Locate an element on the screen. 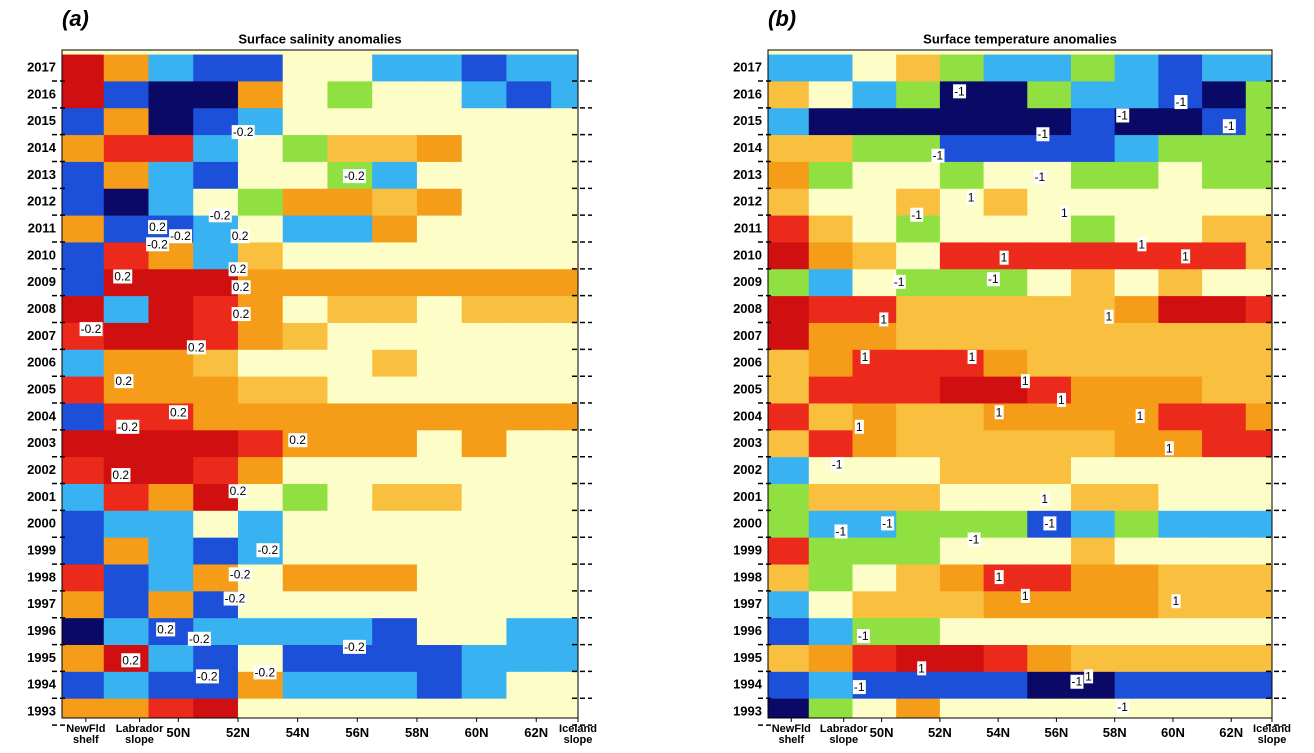  y-tick-label: 2000 is located at coordinates (41, 523).